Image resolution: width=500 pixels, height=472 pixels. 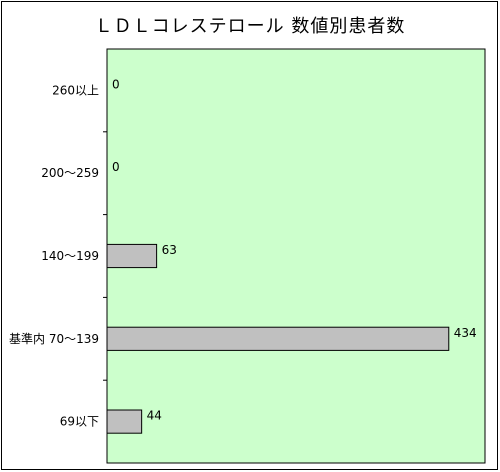 I want to click on category-label: 140～199, so click(x=70, y=256).